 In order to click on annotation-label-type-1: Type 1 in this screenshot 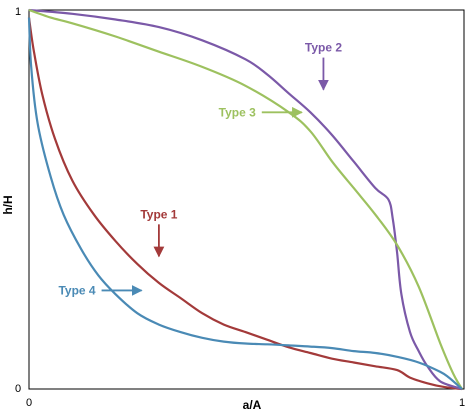, I will do `click(158, 214)`.